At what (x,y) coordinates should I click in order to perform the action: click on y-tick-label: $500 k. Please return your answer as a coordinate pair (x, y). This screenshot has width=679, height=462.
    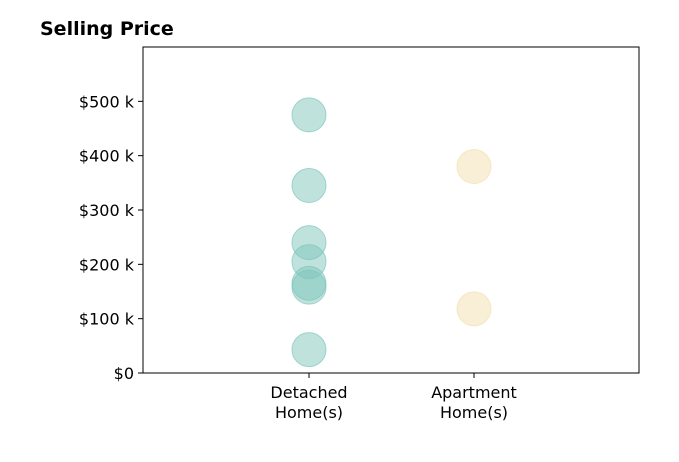
    Looking at the image, I should click on (107, 101).